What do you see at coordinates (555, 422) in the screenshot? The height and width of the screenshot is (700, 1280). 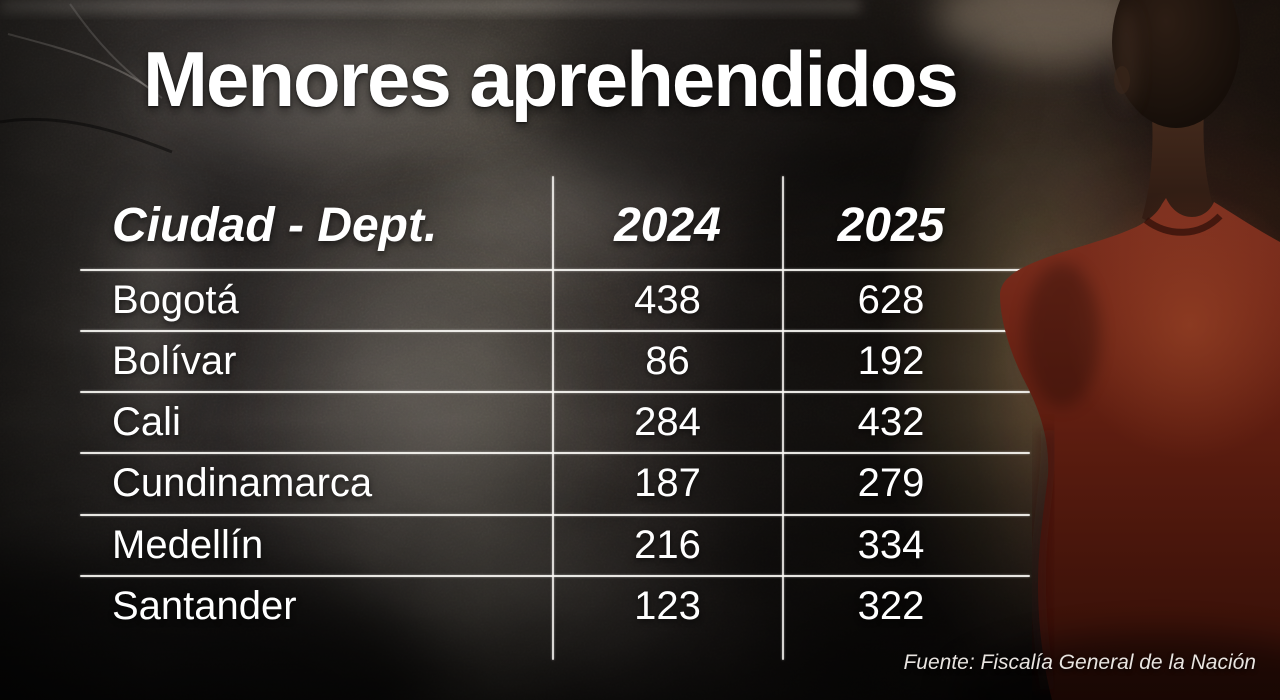 I see `table-row: Cali 284 432` at bounding box center [555, 422].